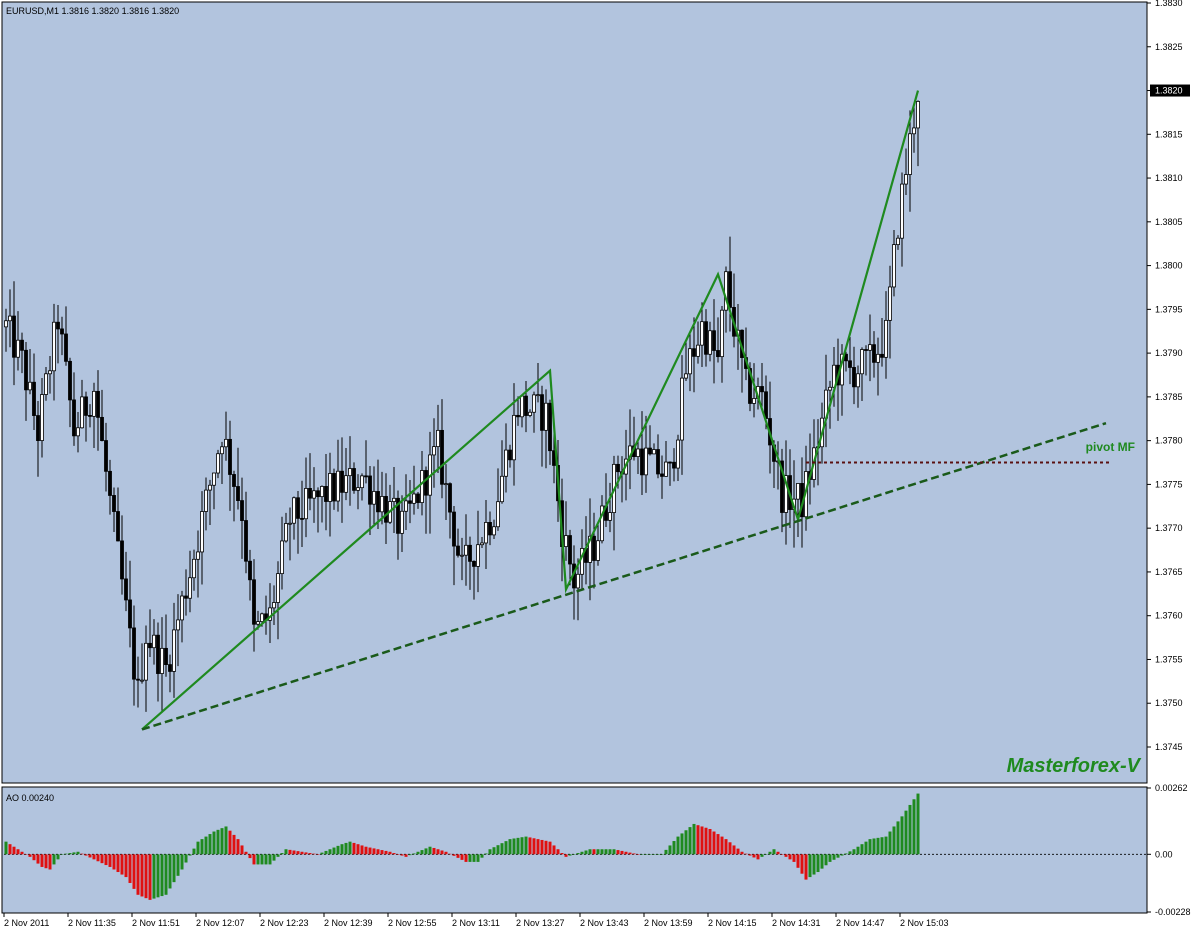  What do you see at coordinates (604, 923) in the screenshot?
I see `time-tick-label: 2 Nov 13:43` at bounding box center [604, 923].